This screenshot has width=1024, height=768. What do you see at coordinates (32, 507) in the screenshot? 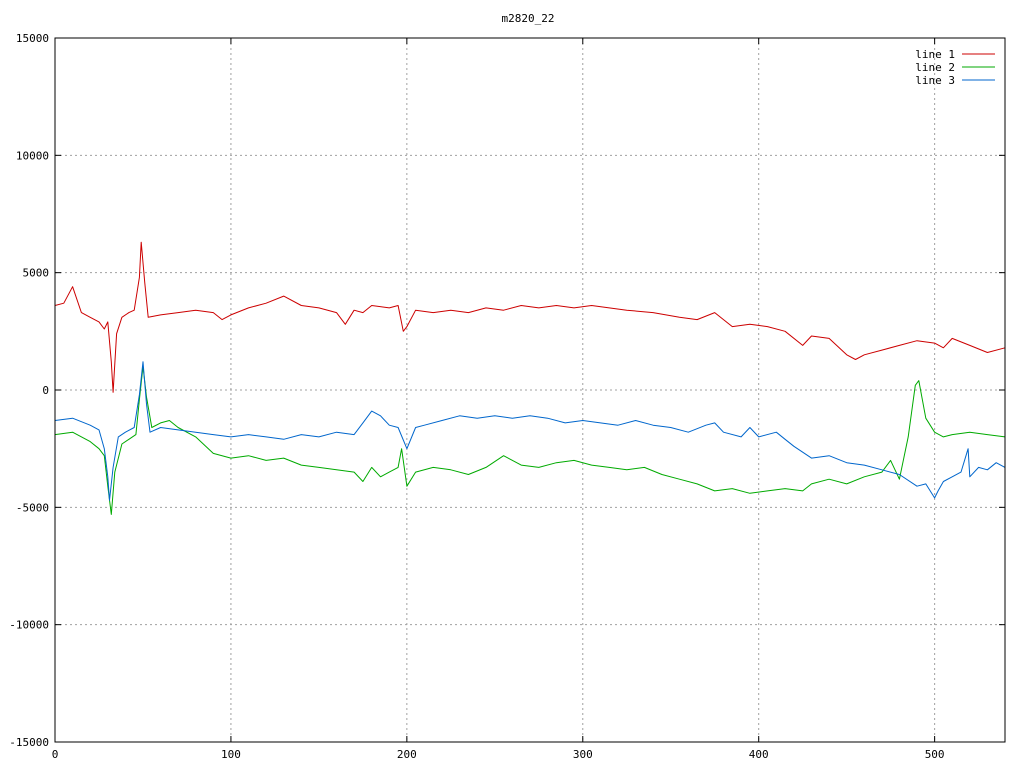
I see `y-tick-label: -5000` at bounding box center [32, 507].